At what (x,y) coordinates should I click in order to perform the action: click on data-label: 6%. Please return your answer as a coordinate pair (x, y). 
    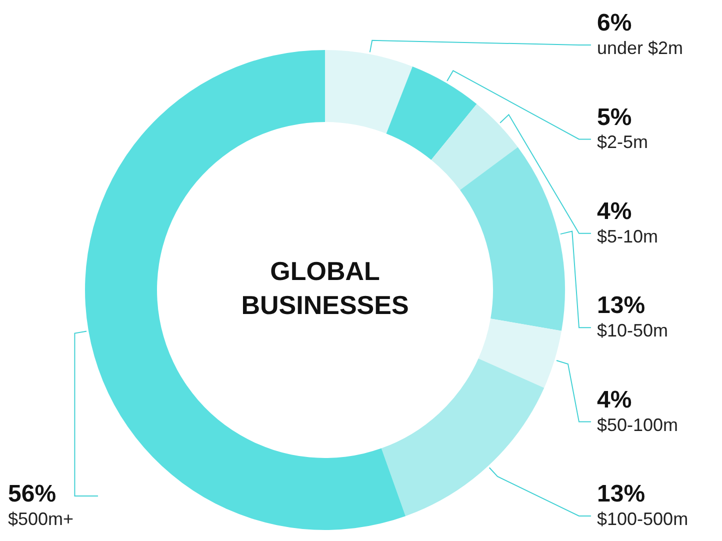
    Looking at the image, I should click on (614, 23).